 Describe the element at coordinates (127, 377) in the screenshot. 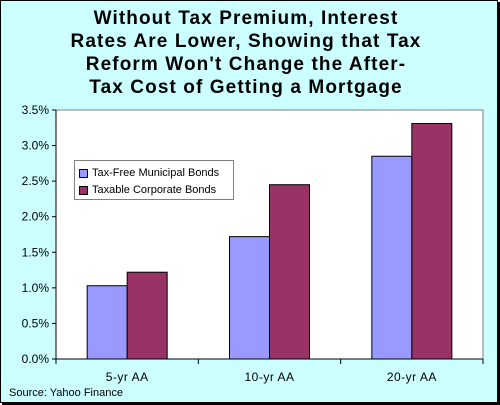

I see `x-tick-label: 5-yr AA` at that location.